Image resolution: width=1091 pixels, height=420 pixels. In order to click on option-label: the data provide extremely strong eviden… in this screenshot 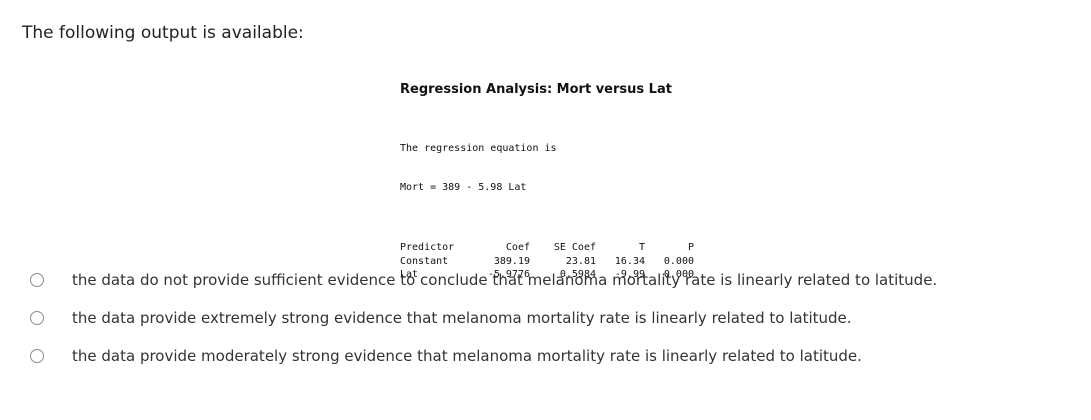, I will do `click(462, 318)`.